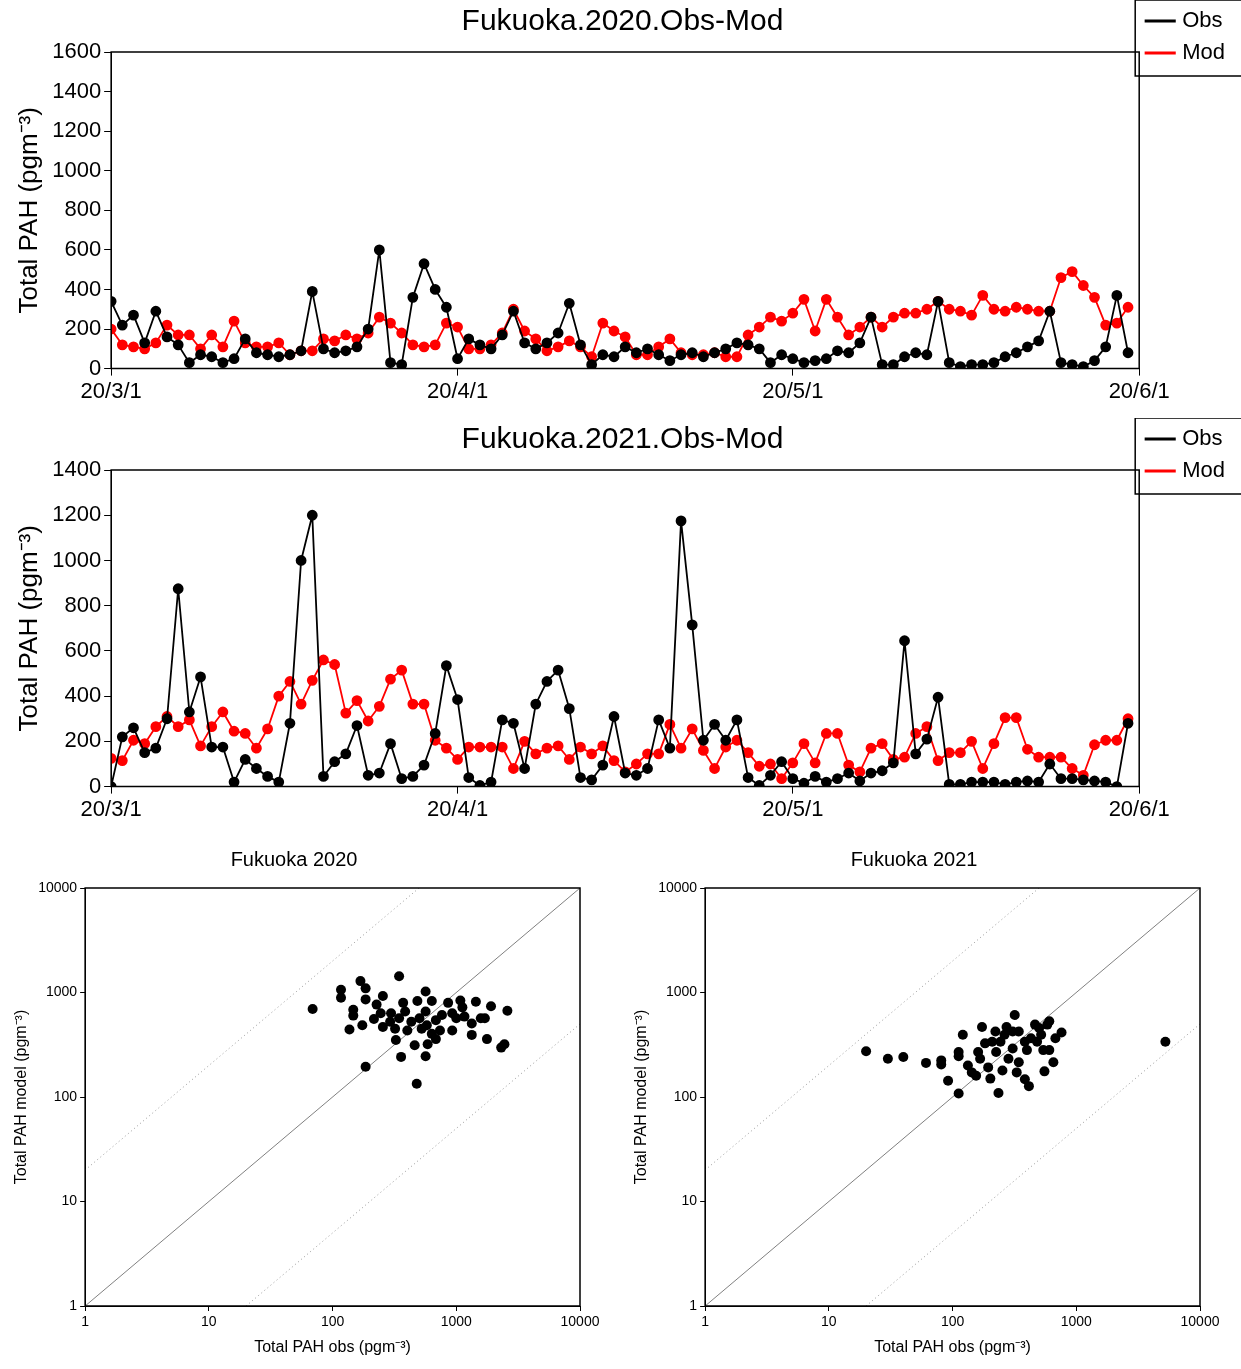 The height and width of the screenshot is (1369, 1241). I want to click on x-tick-label: 1, so click(705, 1321).